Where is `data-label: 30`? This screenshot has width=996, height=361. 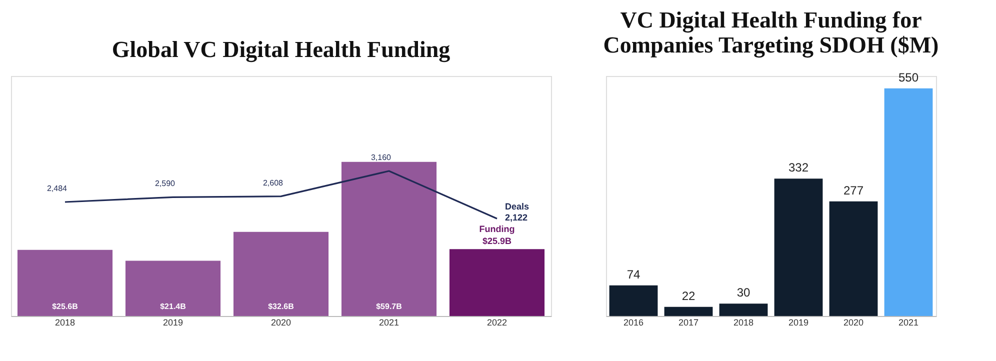 data-label: 30 is located at coordinates (743, 293).